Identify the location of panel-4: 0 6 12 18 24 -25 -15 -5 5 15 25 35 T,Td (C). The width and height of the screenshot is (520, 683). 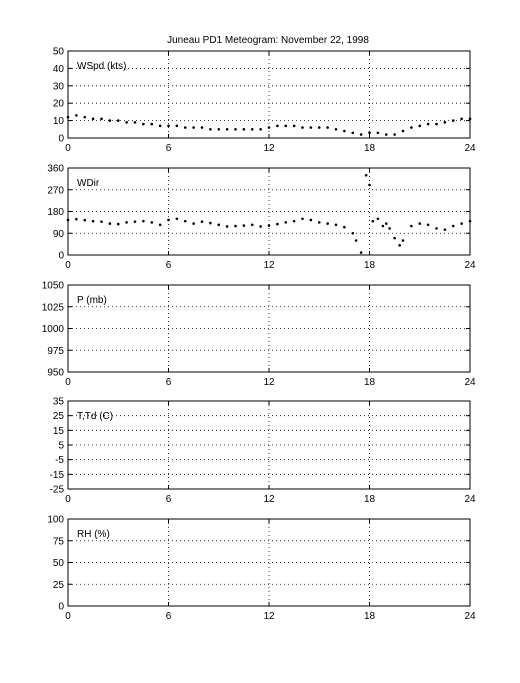
(263, 451).